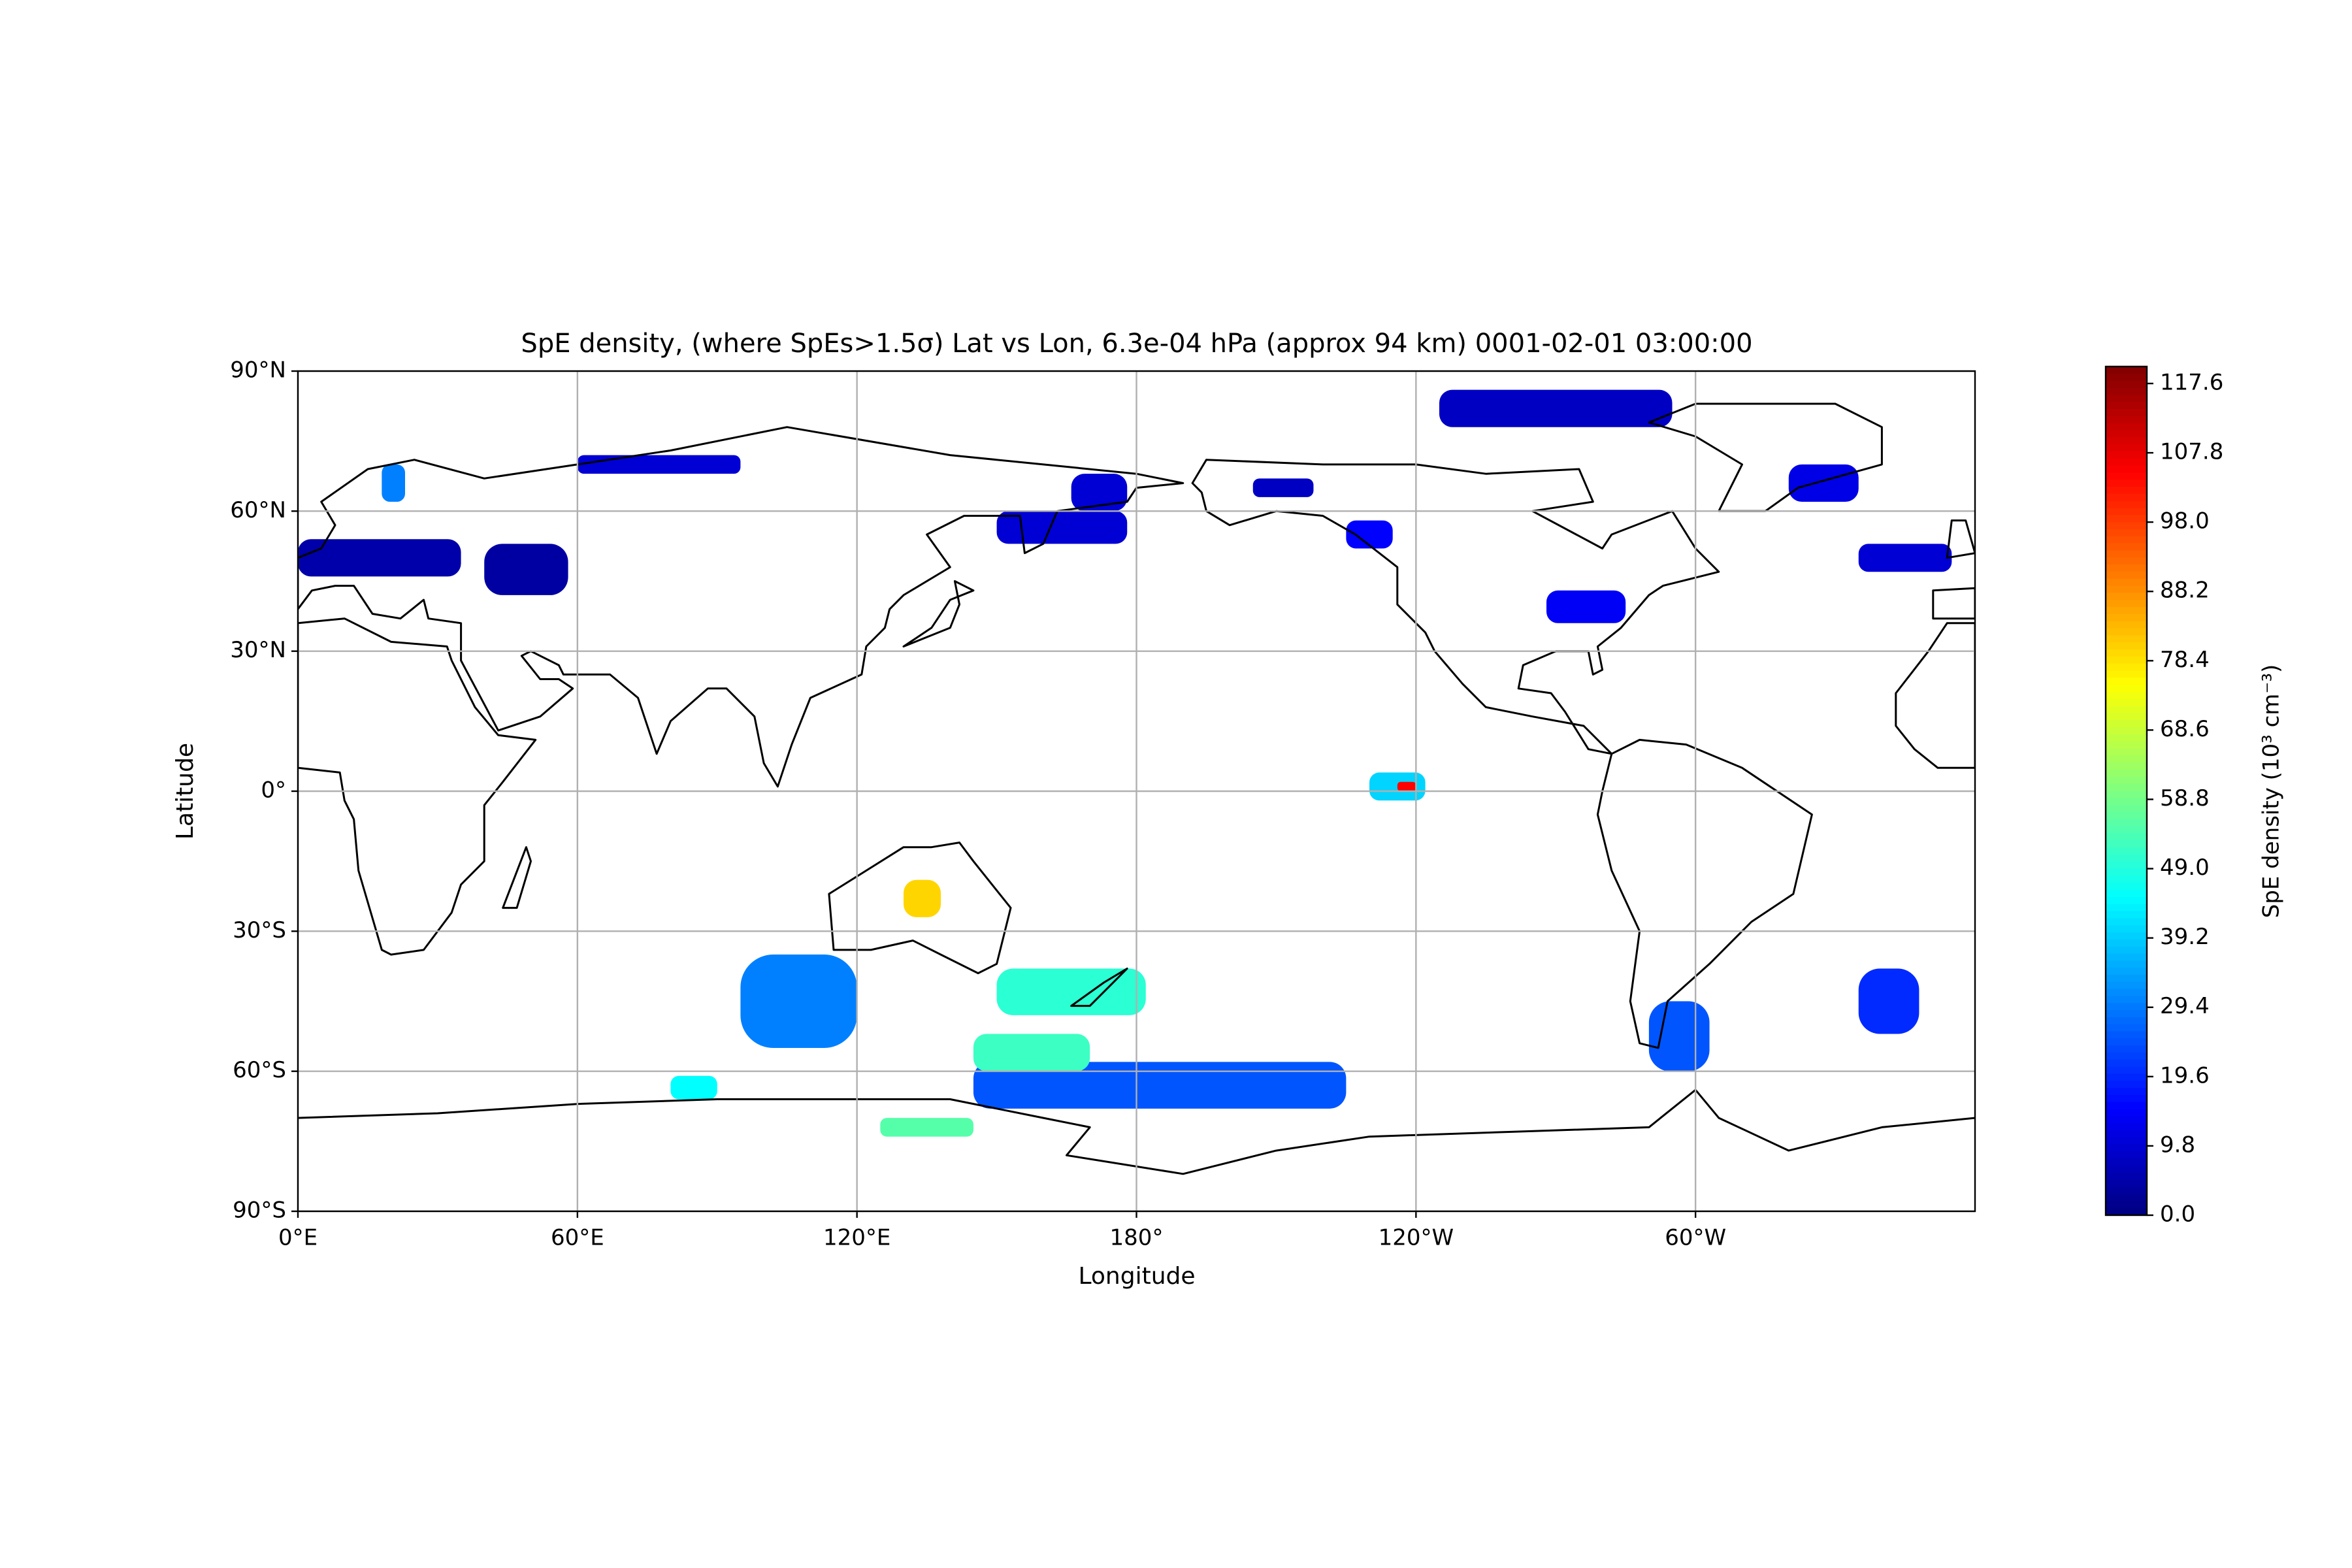  Describe the element at coordinates (2185, 868) in the screenshot. I see `colorbar-tick-label: 49.0` at that location.